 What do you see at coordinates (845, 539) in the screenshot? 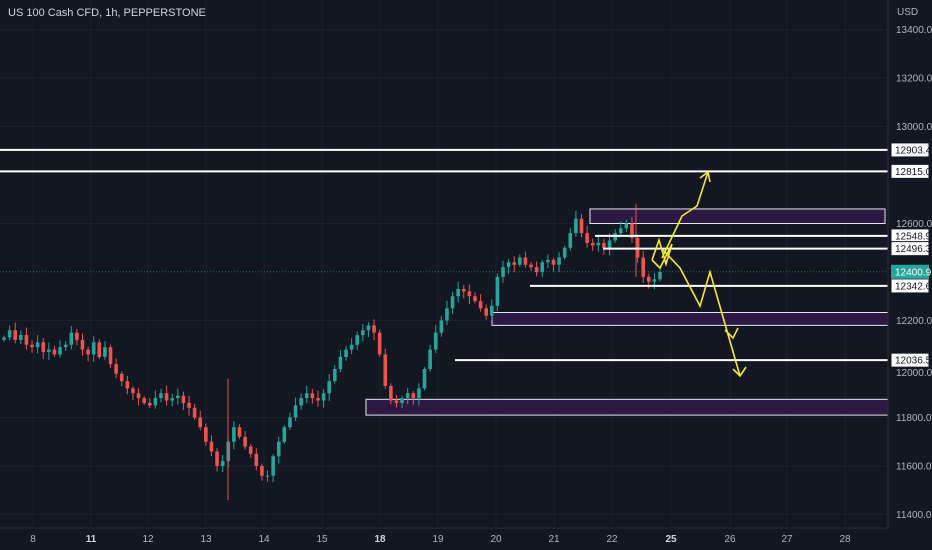
I see `time-label: 28` at bounding box center [845, 539].